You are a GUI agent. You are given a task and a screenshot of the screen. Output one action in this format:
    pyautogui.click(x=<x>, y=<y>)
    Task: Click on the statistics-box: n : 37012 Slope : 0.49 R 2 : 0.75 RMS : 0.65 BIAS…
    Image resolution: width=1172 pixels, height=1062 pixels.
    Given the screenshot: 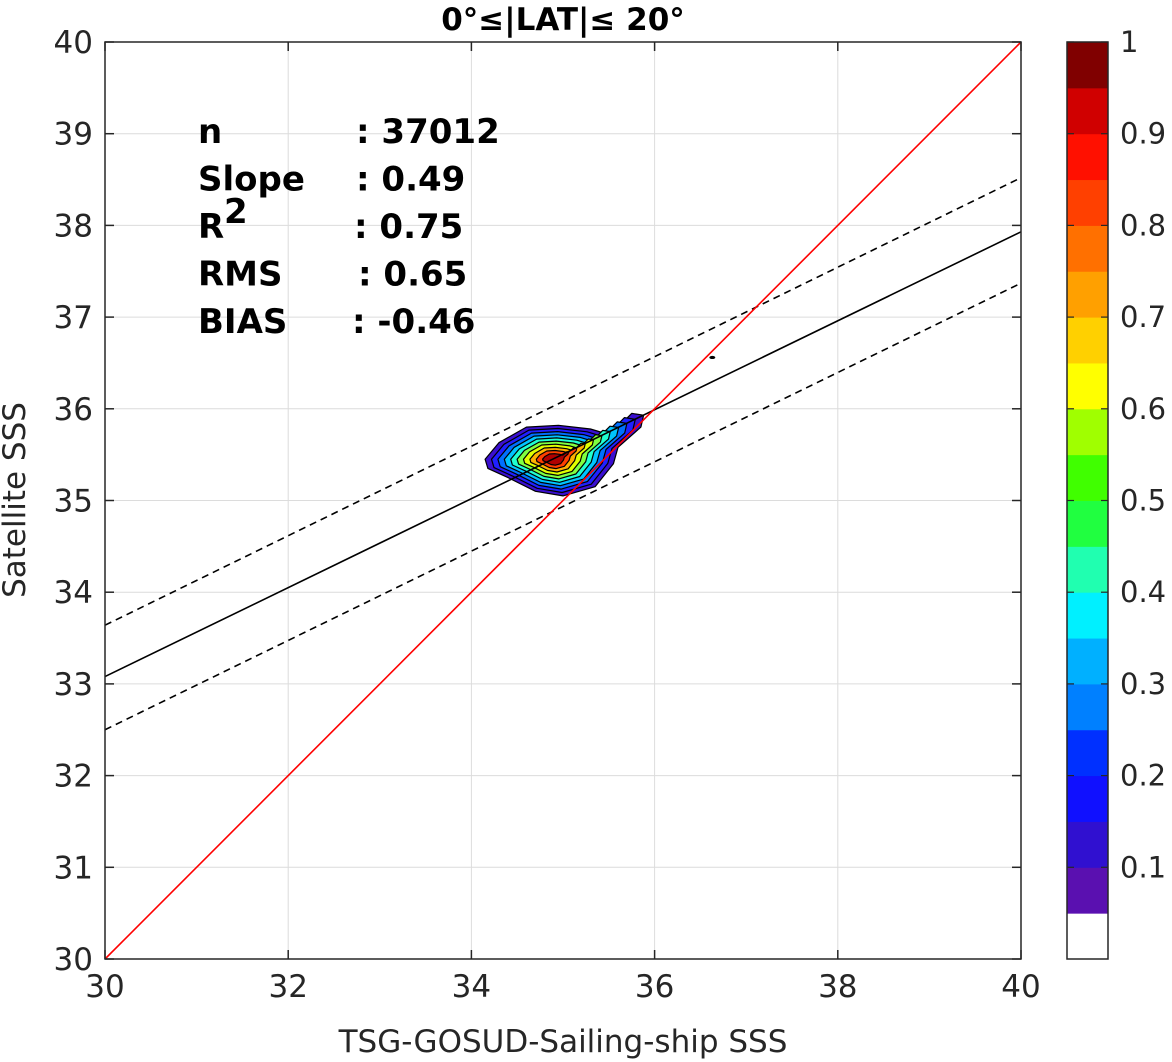 What is the action you would take?
    pyautogui.click(x=349, y=227)
    